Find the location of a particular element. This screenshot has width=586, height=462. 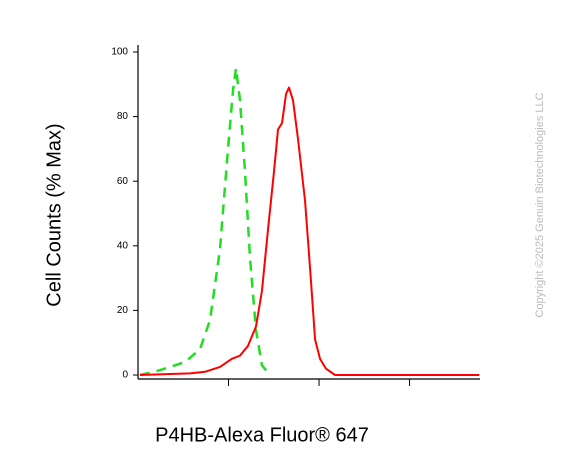

y-tick-label: 20 is located at coordinates (123, 310).